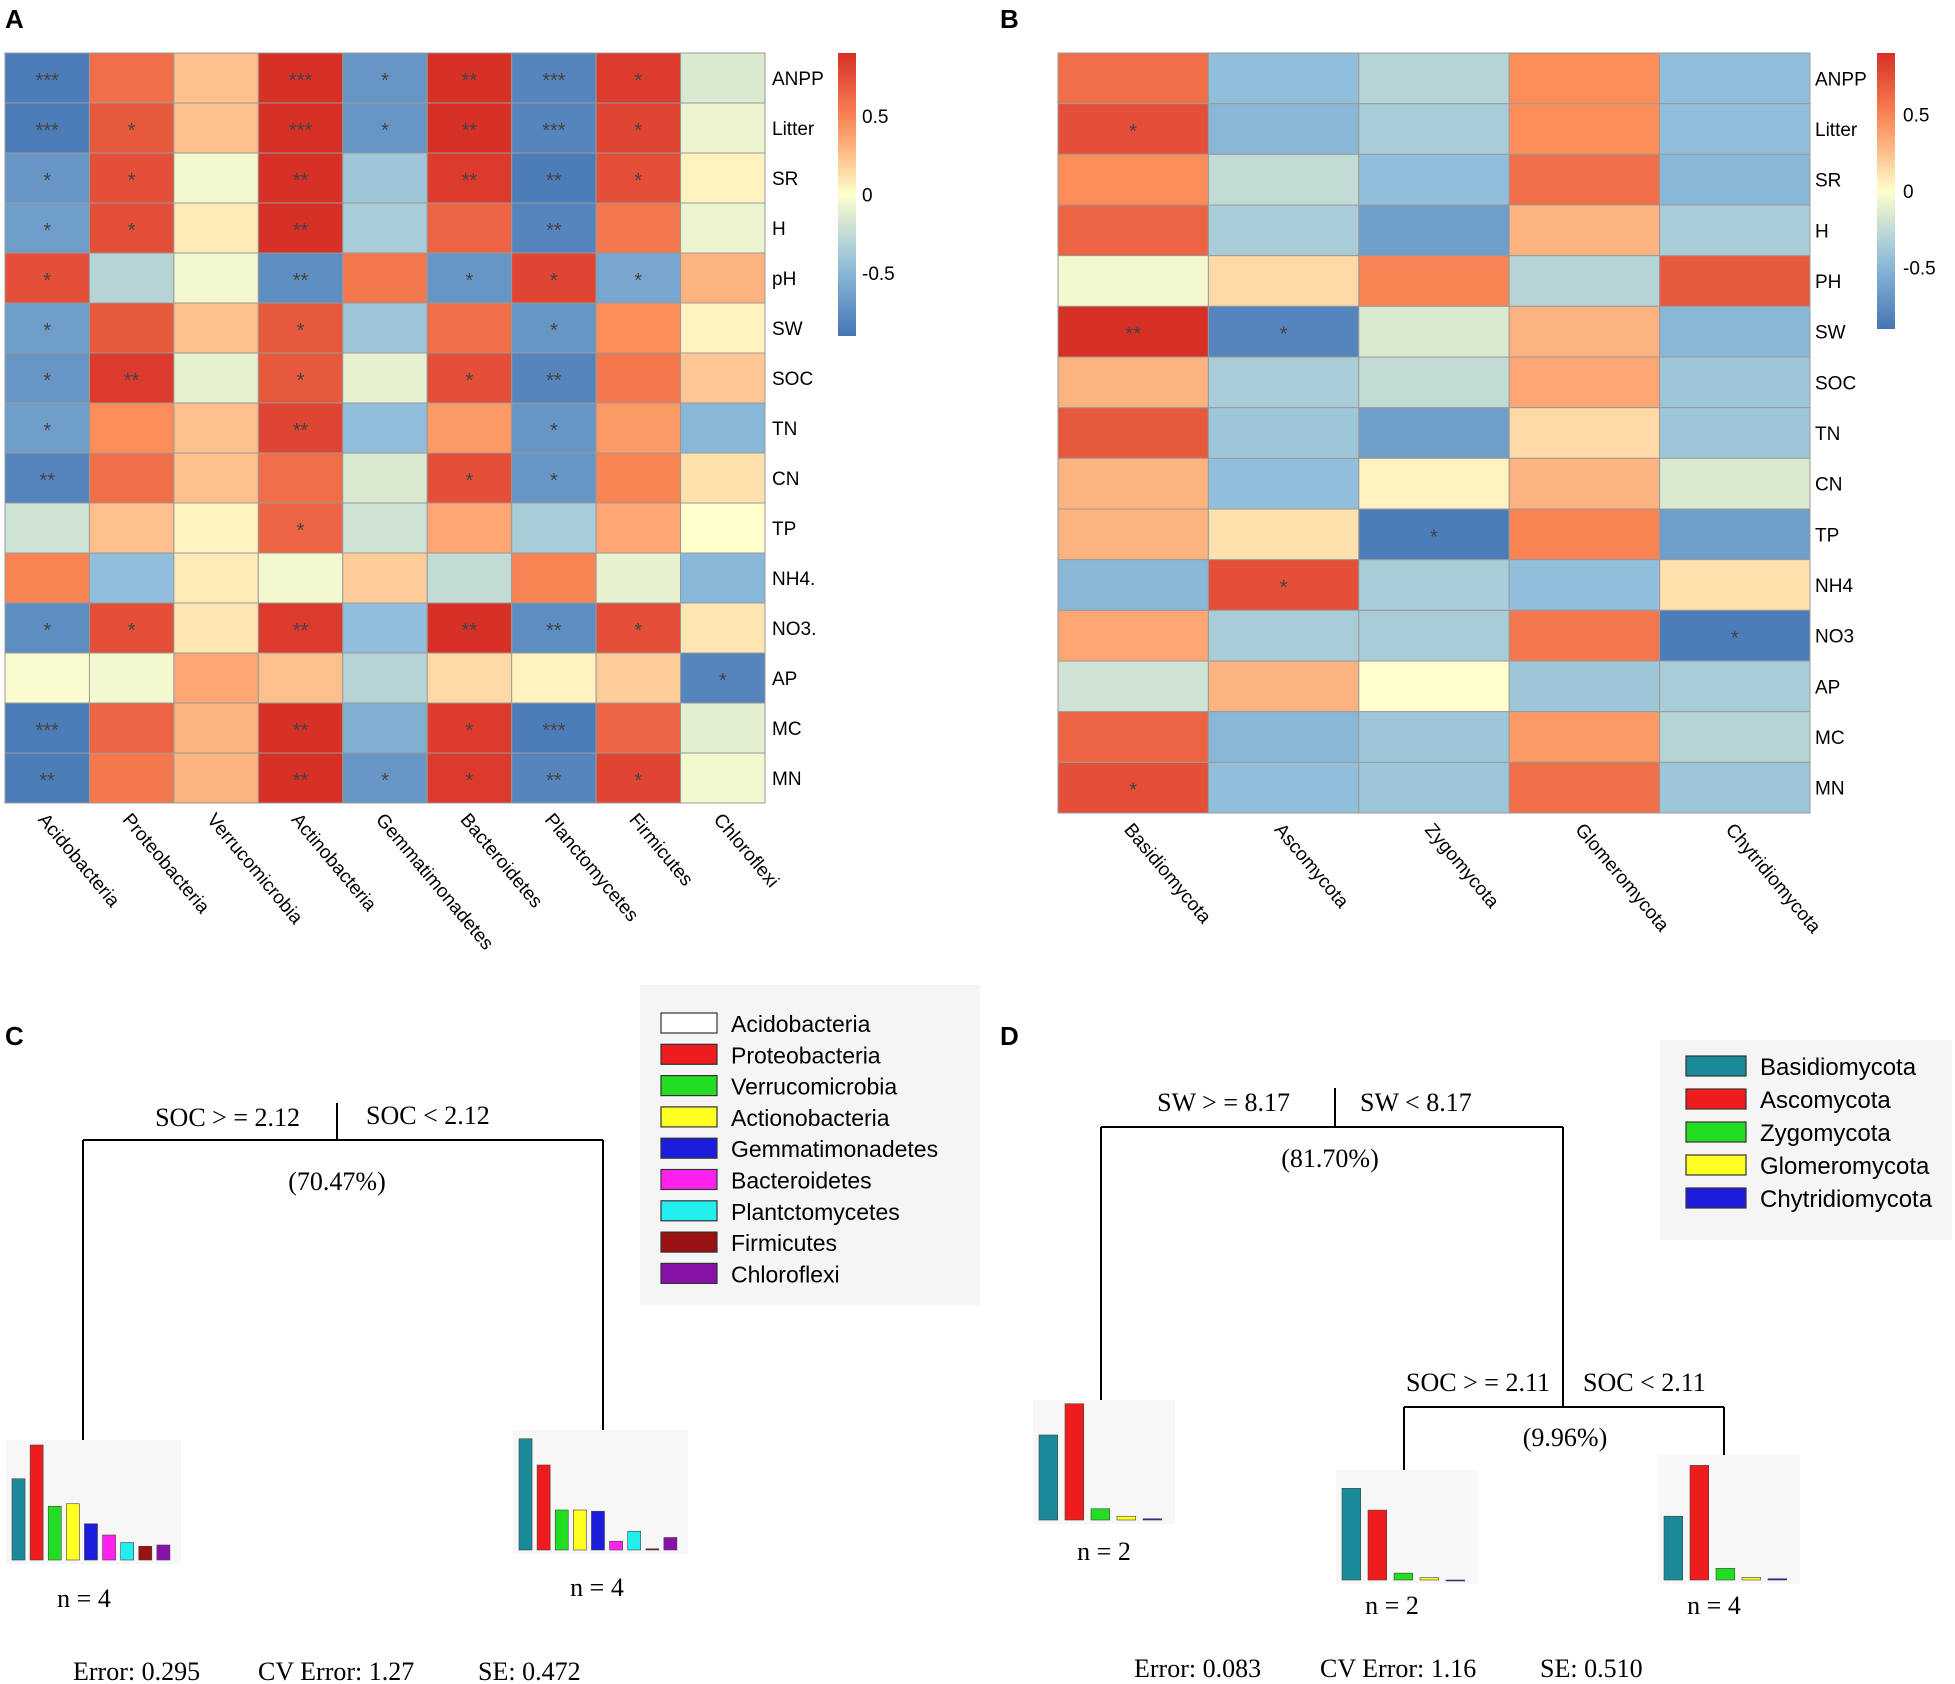 This screenshot has height=1684, width=1955. I want to click on row-label: TP, so click(784, 529).